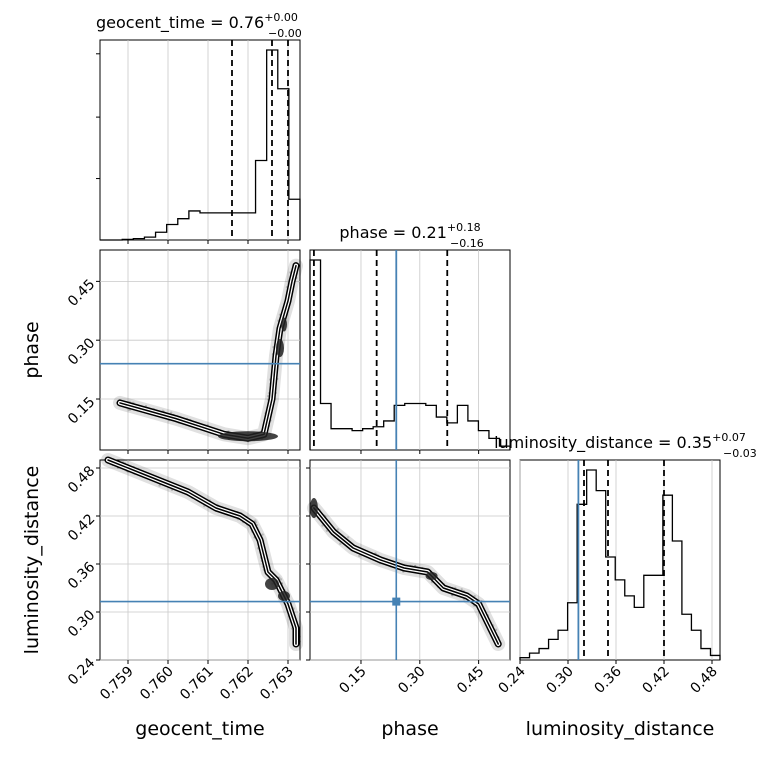 This screenshot has width=760, height=760. I want to click on x-tick-label: 0.15, so click(352, 680).